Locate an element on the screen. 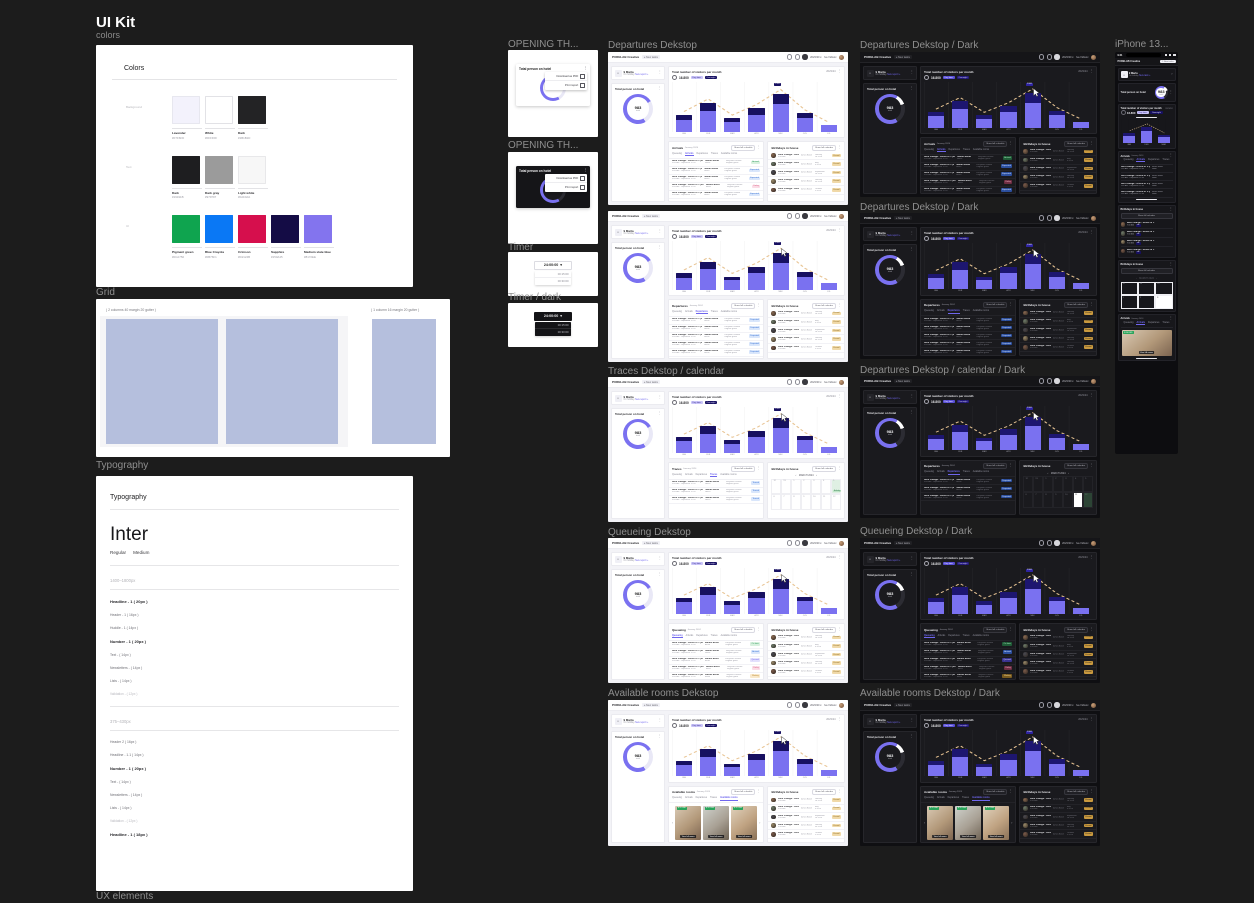 This screenshot has height=903, width=1254. avatar is located at coordinates (841, 382).